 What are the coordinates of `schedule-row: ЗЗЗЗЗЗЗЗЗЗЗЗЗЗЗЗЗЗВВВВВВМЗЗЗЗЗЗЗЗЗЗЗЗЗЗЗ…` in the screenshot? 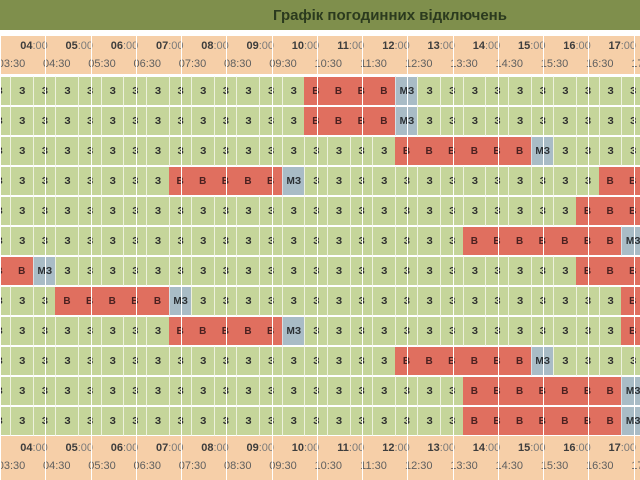 It's located at (320, 151).